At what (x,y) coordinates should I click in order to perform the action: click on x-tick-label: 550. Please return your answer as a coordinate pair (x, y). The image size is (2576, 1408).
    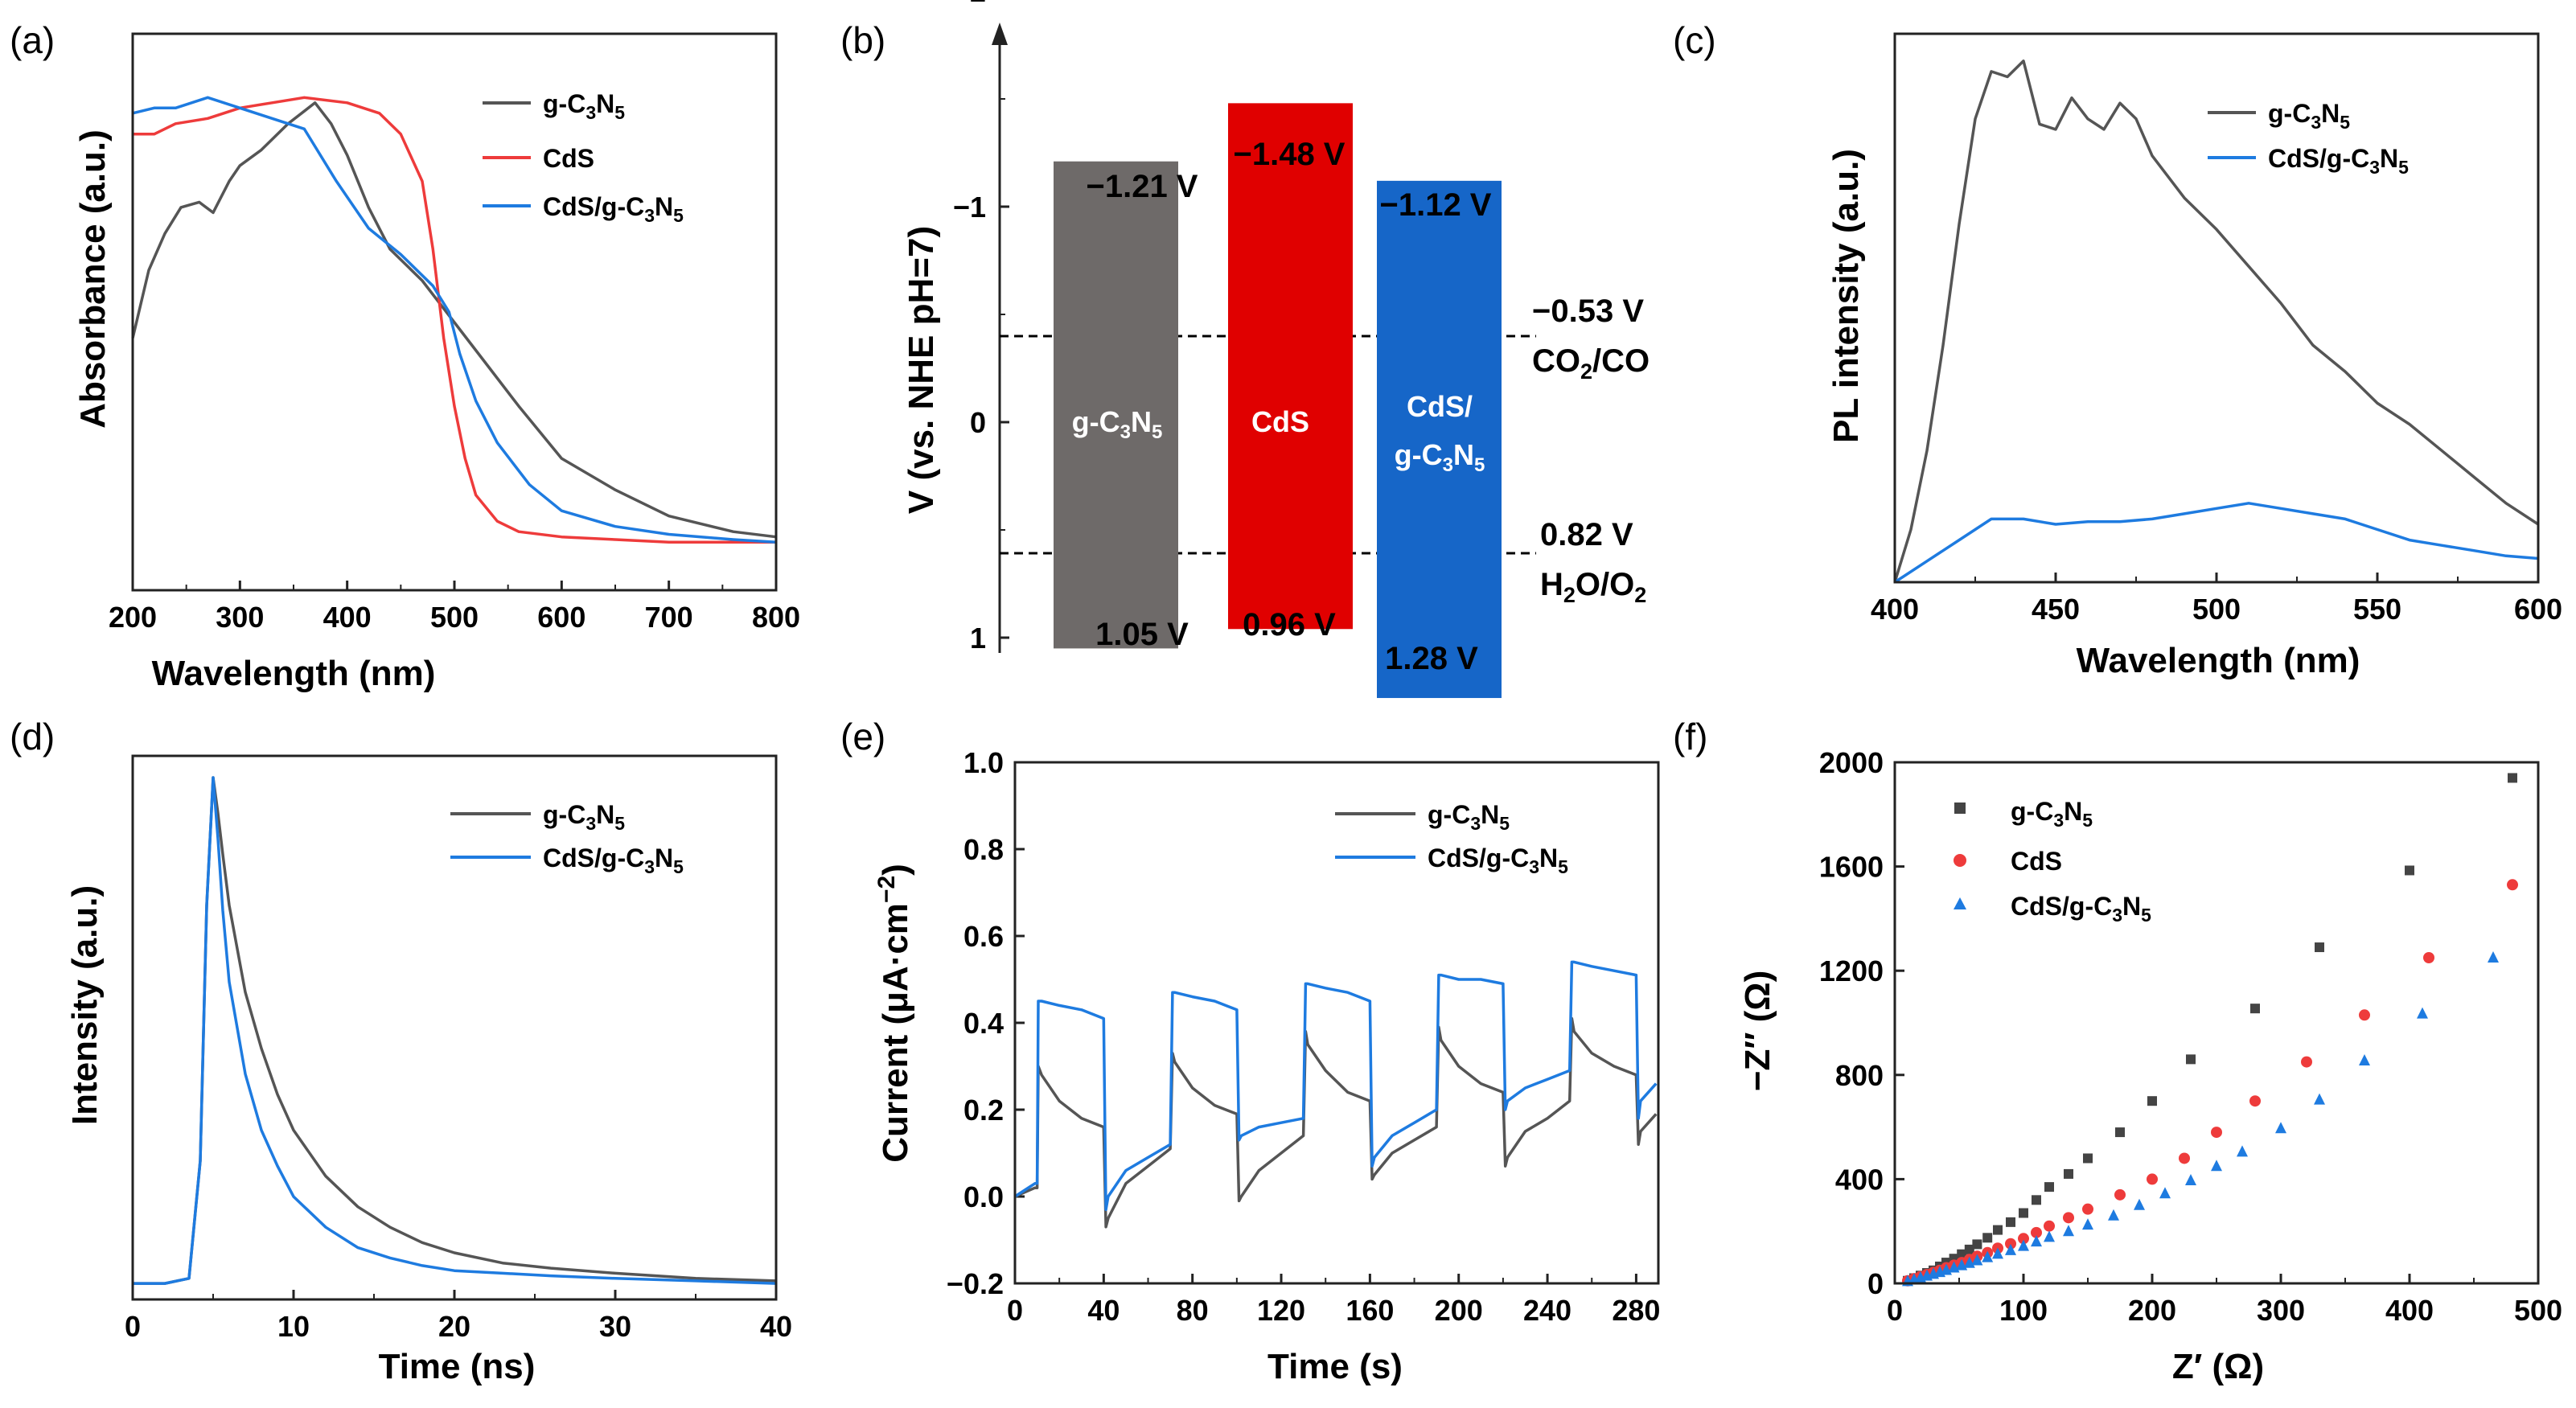
    Looking at the image, I should click on (2377, 609).